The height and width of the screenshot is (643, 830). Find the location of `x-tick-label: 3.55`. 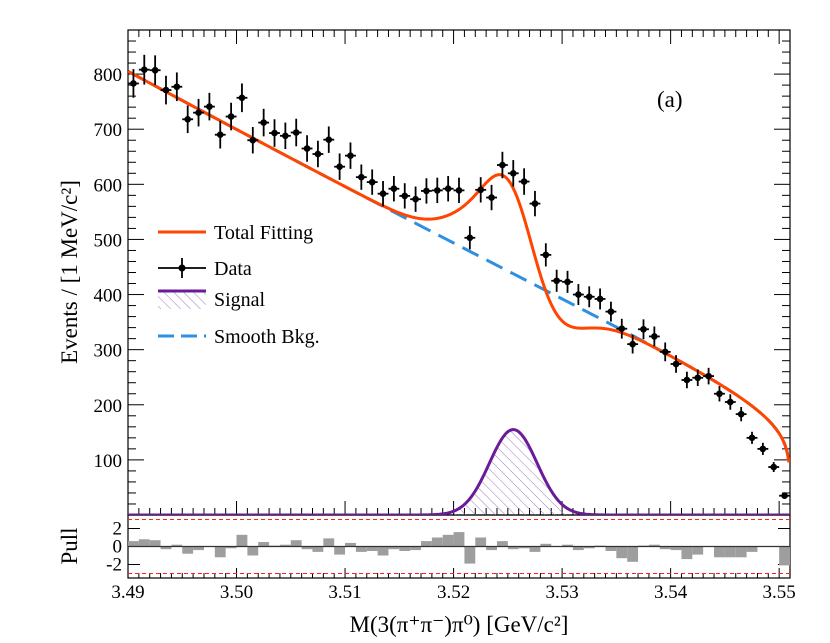

x-tick-label: 3.55 is located at coordinates (779, 592).